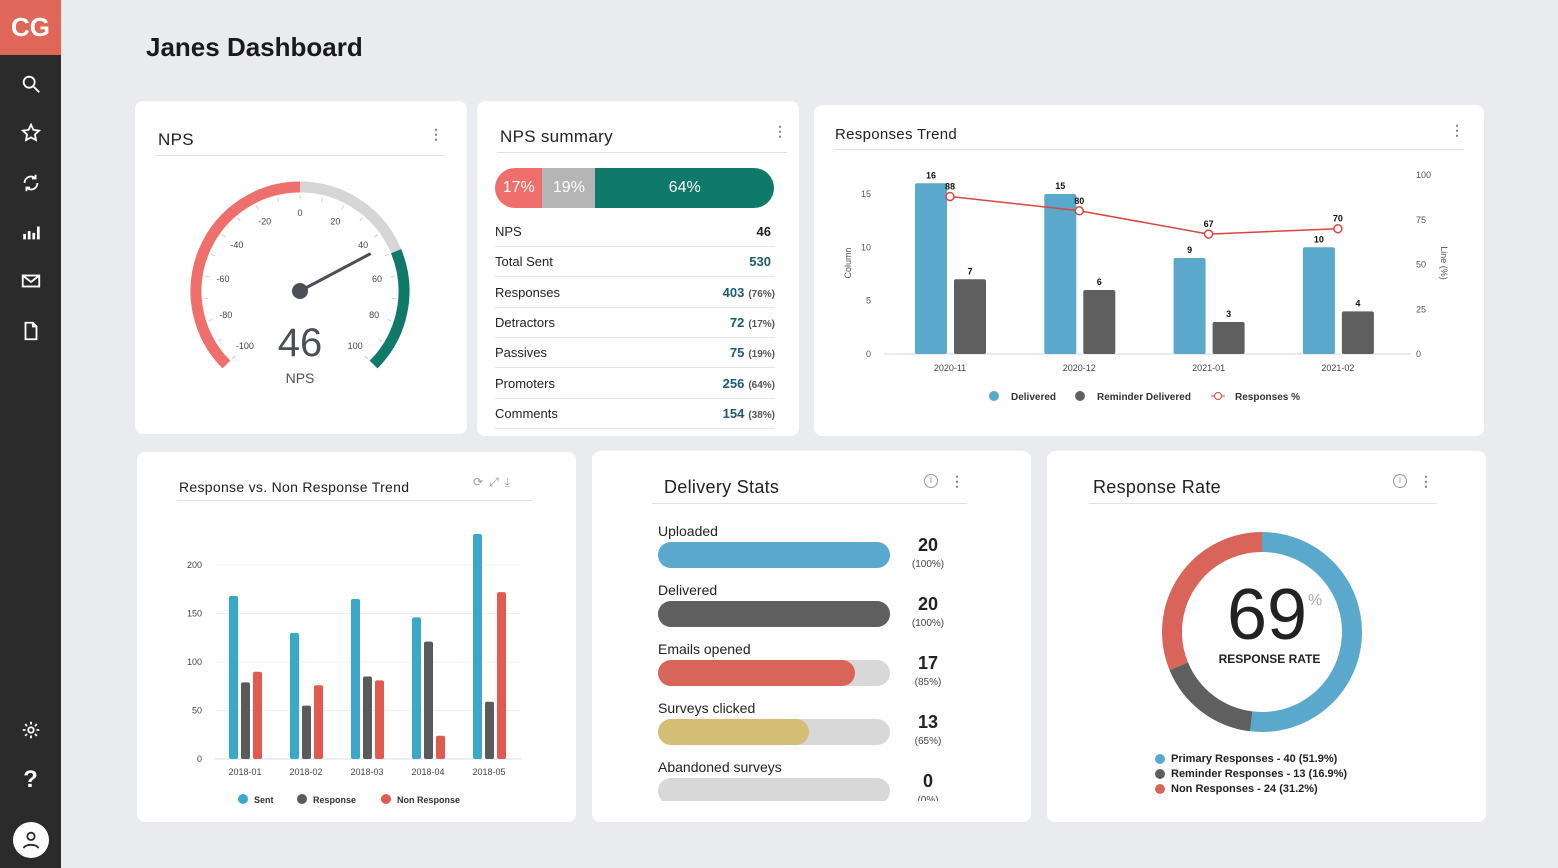  I want to click on legend-label: Non Responses - 24 (31.2%), so click(1244, 789).